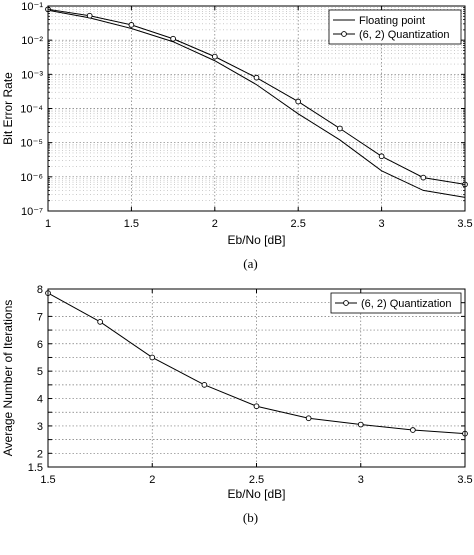  I want to click on caption-b: (b), so click(250, 517).